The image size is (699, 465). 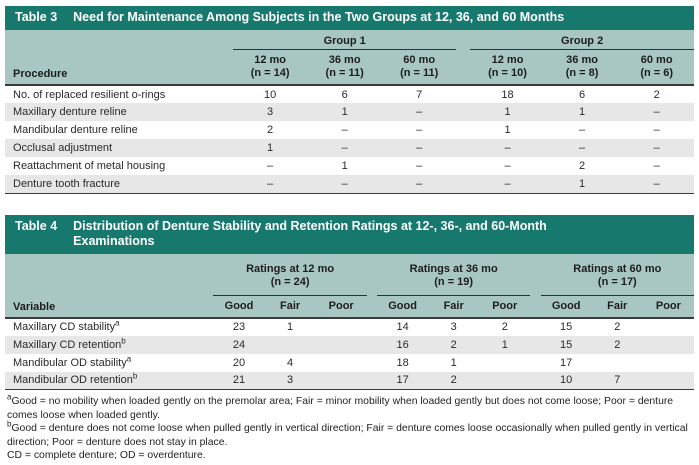 What do you see at coordinates (67, 344) in the screenshot?
I see `row-label-text: Maxillary CD retention` at bounding box center [67, 344].